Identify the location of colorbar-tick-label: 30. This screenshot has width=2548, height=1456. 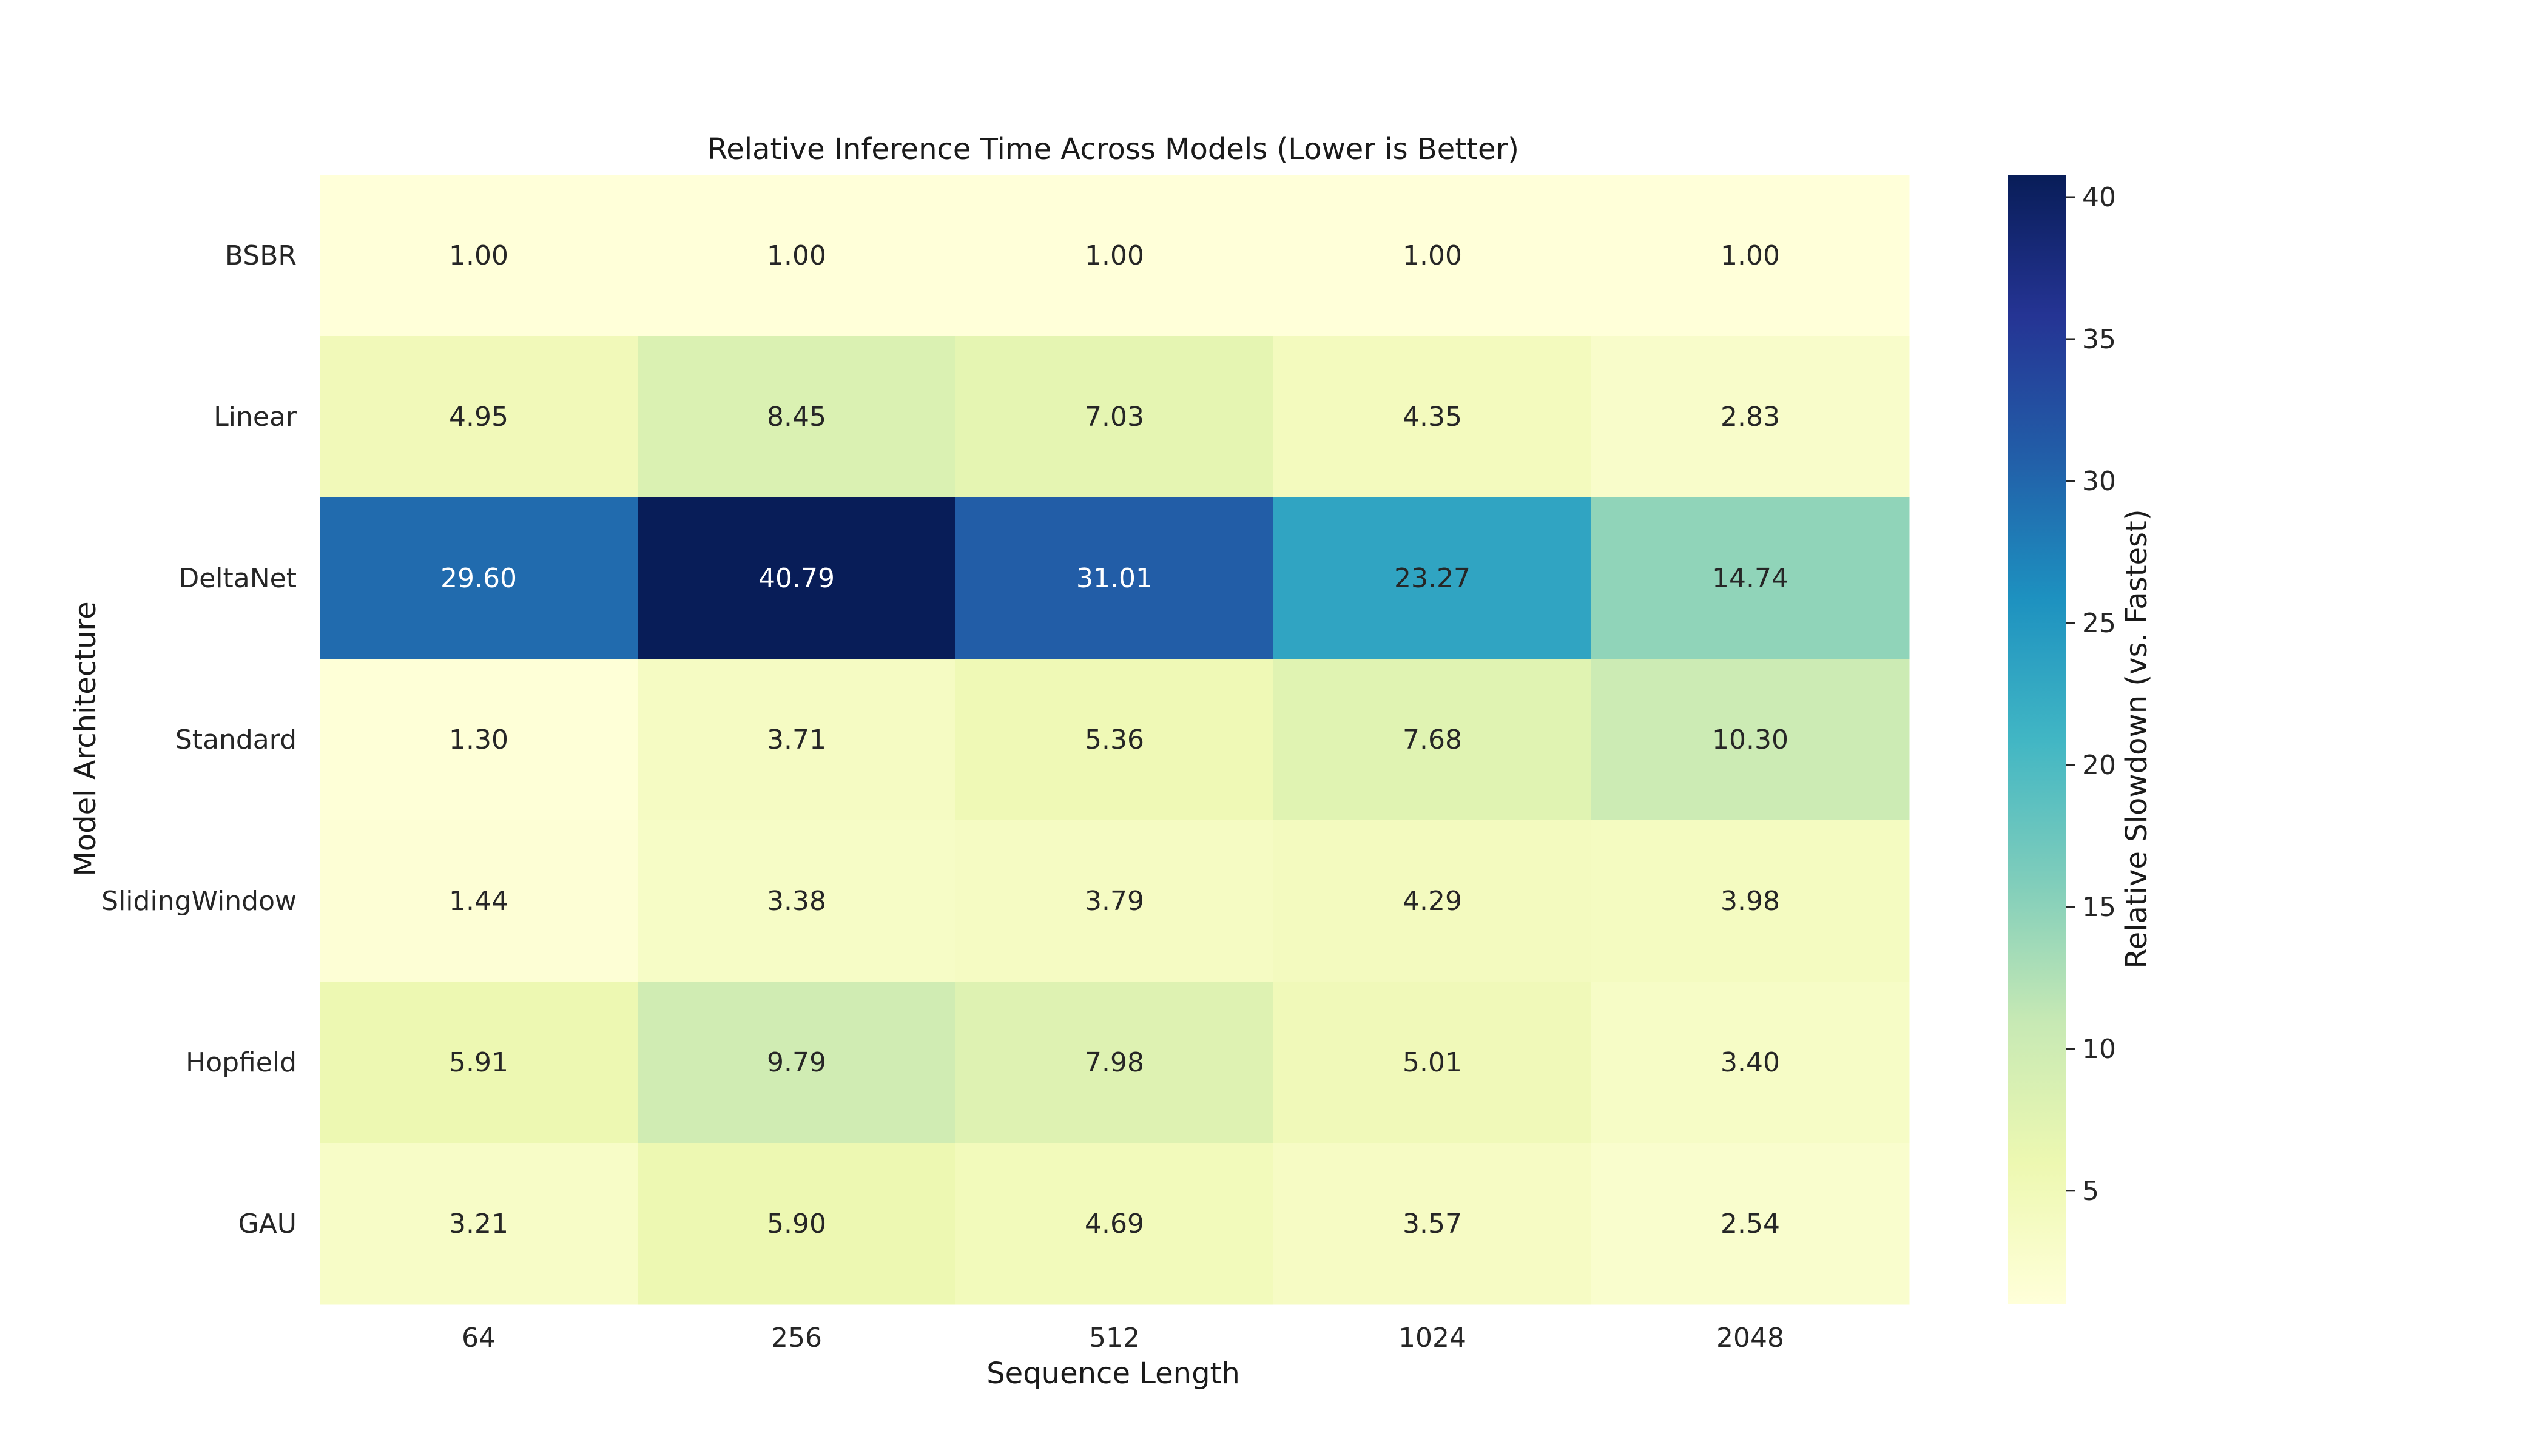
(2099, 481).